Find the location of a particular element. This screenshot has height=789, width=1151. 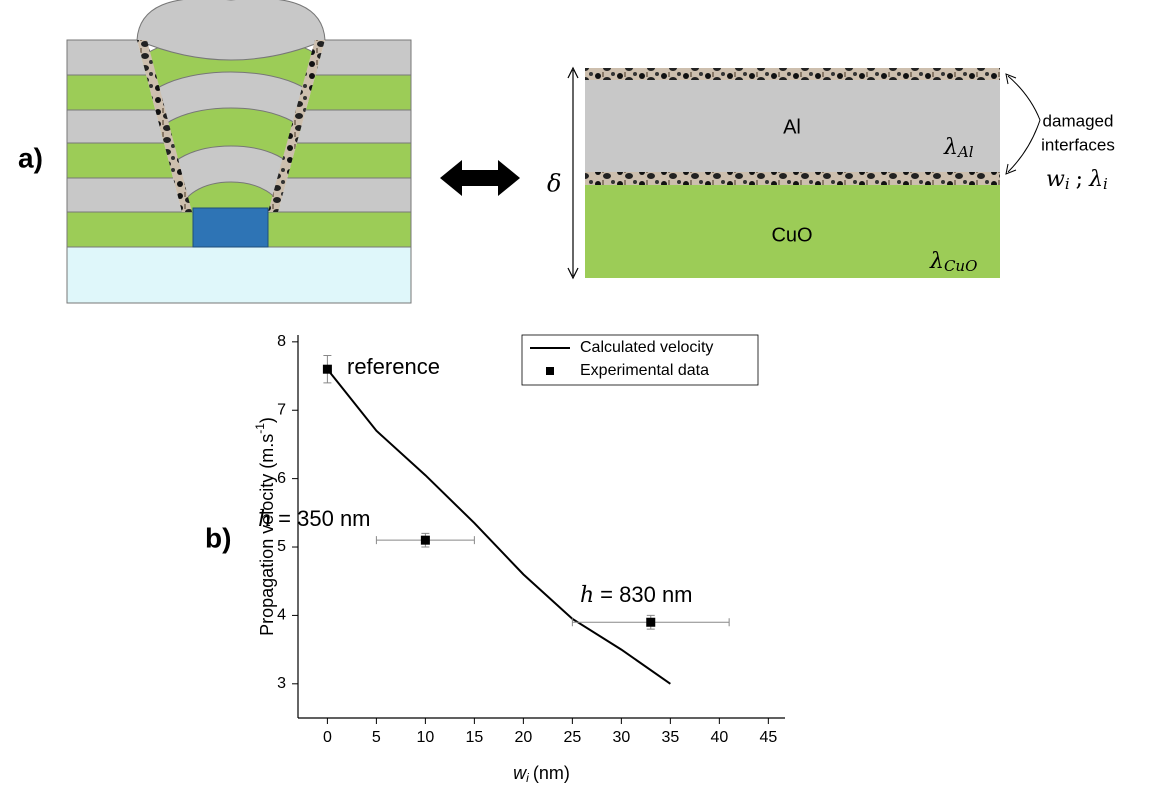

x-tick-label: 20 is located at coordinates (523, 737).